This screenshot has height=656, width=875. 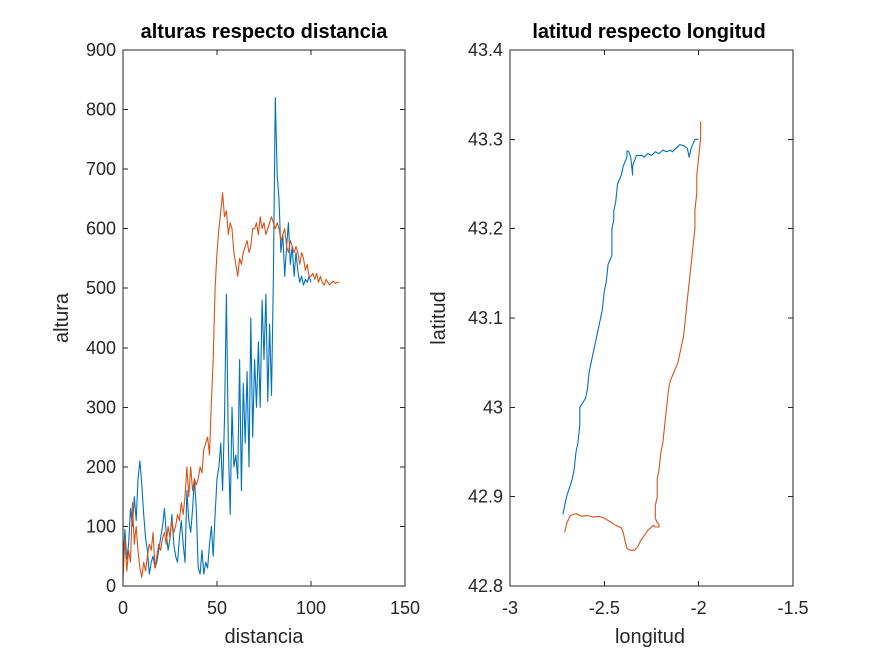 What do you see at coordinates (485, 50) in the screenshot?
I see `right-chart-y-tick-label: 43.4` at bounding box center [485, 50].